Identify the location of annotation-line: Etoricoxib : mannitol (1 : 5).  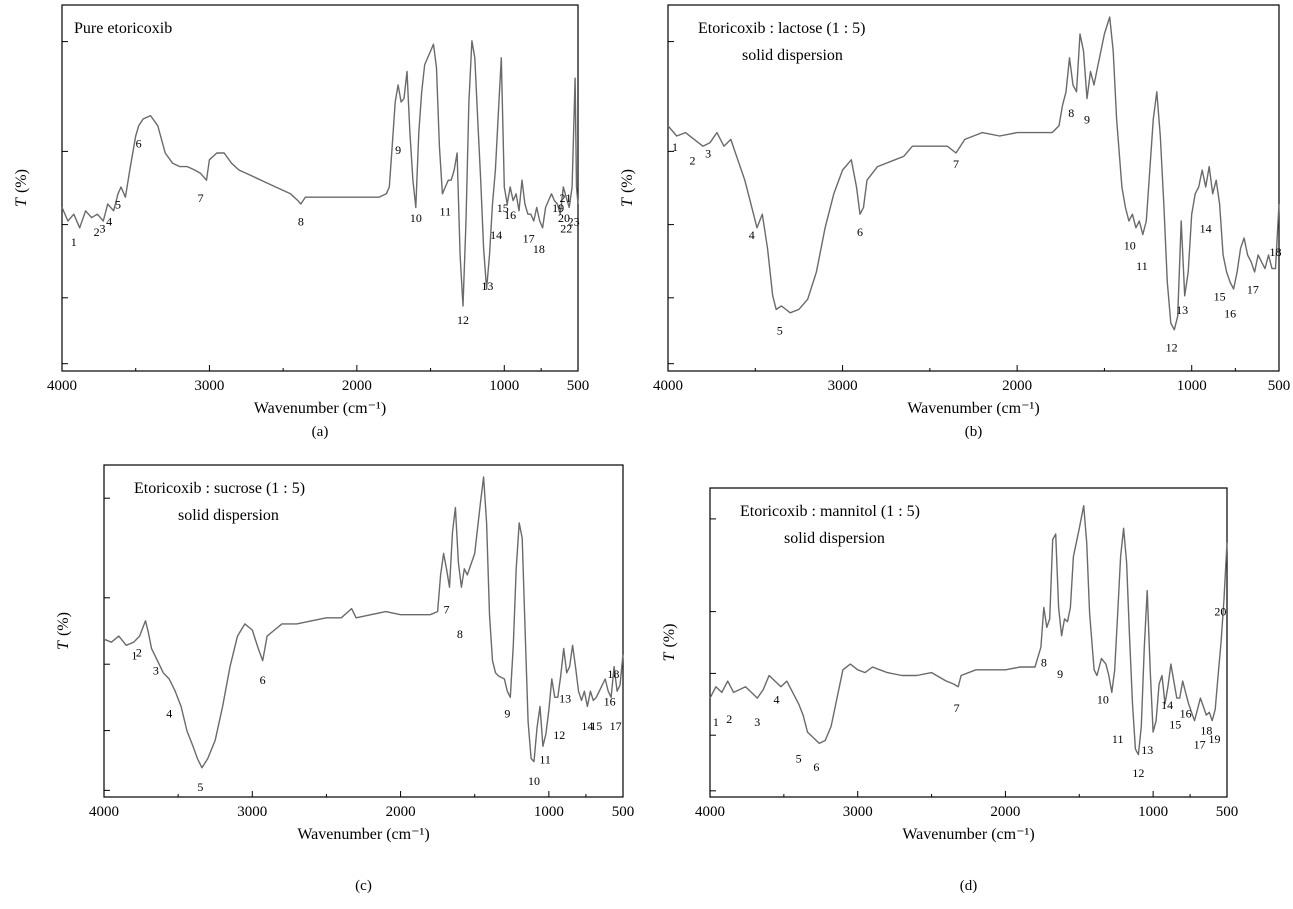
(830, 511).